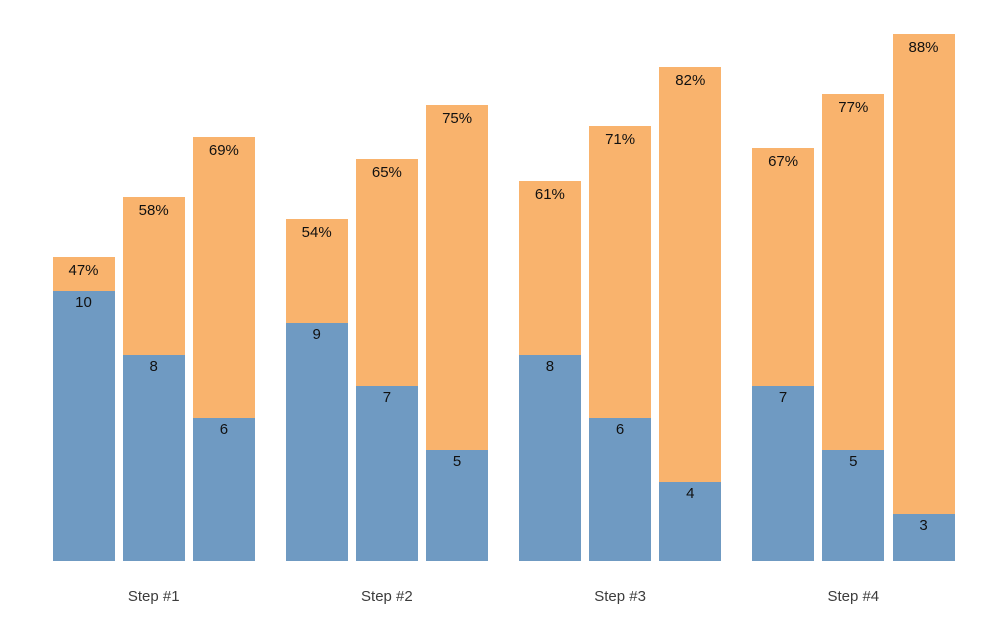  I want to click on stacked-bar: 67% 7, so click(783, 354).